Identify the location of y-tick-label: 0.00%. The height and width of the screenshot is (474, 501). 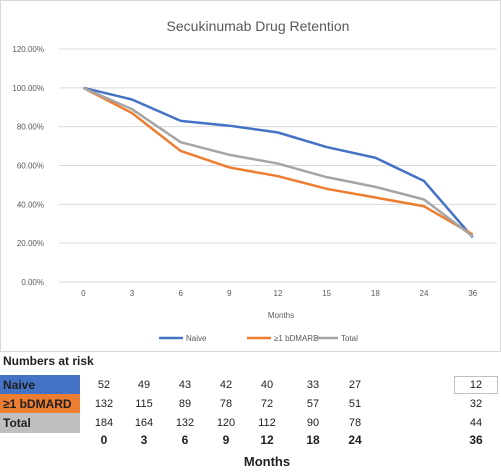
(32, 282).